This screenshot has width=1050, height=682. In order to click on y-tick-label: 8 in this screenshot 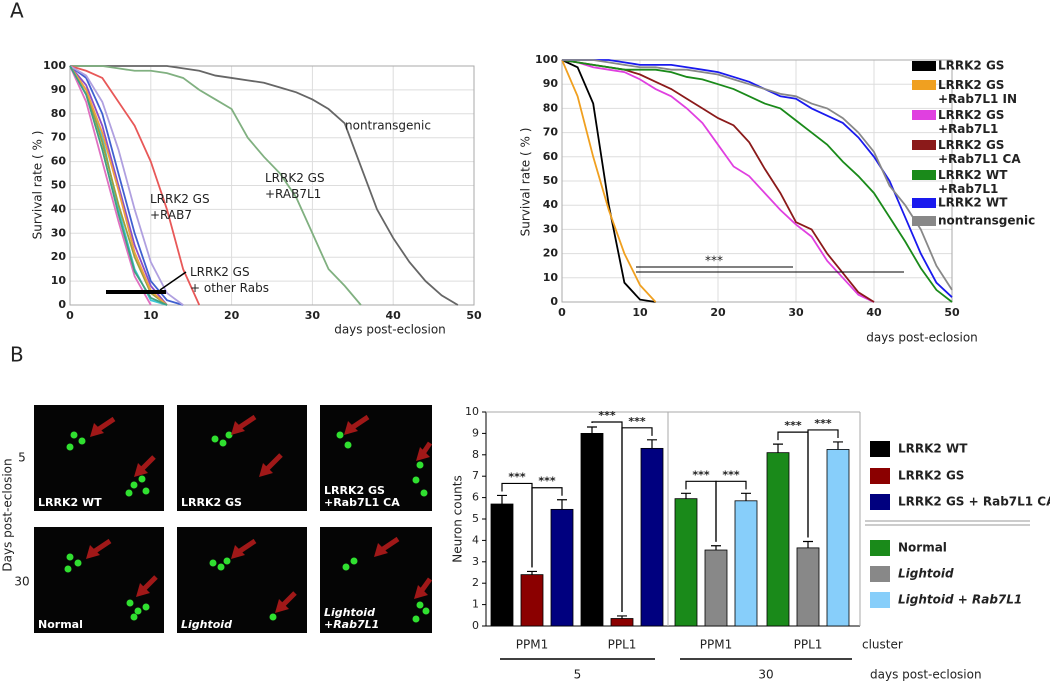, I will do `click(475, 454)`.